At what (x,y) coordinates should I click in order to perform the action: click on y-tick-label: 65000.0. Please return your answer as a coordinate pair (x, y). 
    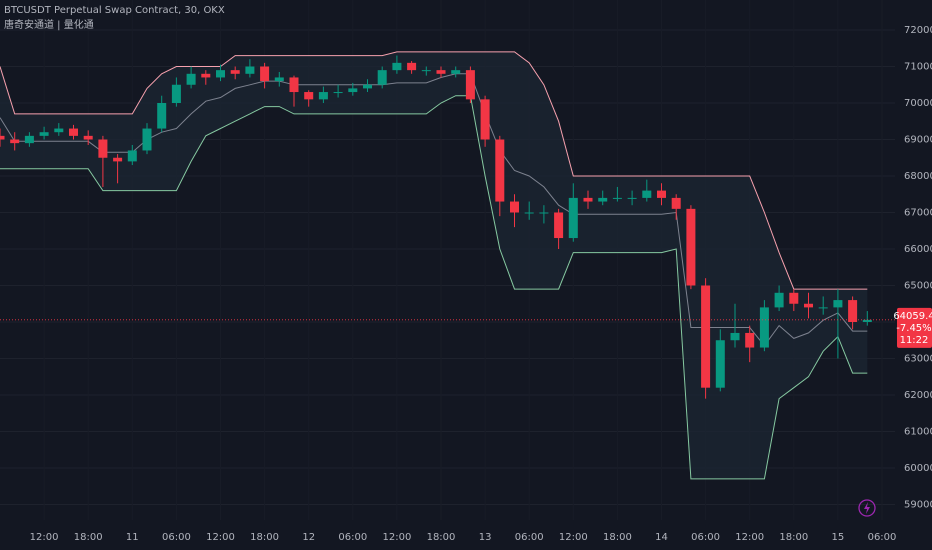
    Looking at the image, I should click on (918, 285).